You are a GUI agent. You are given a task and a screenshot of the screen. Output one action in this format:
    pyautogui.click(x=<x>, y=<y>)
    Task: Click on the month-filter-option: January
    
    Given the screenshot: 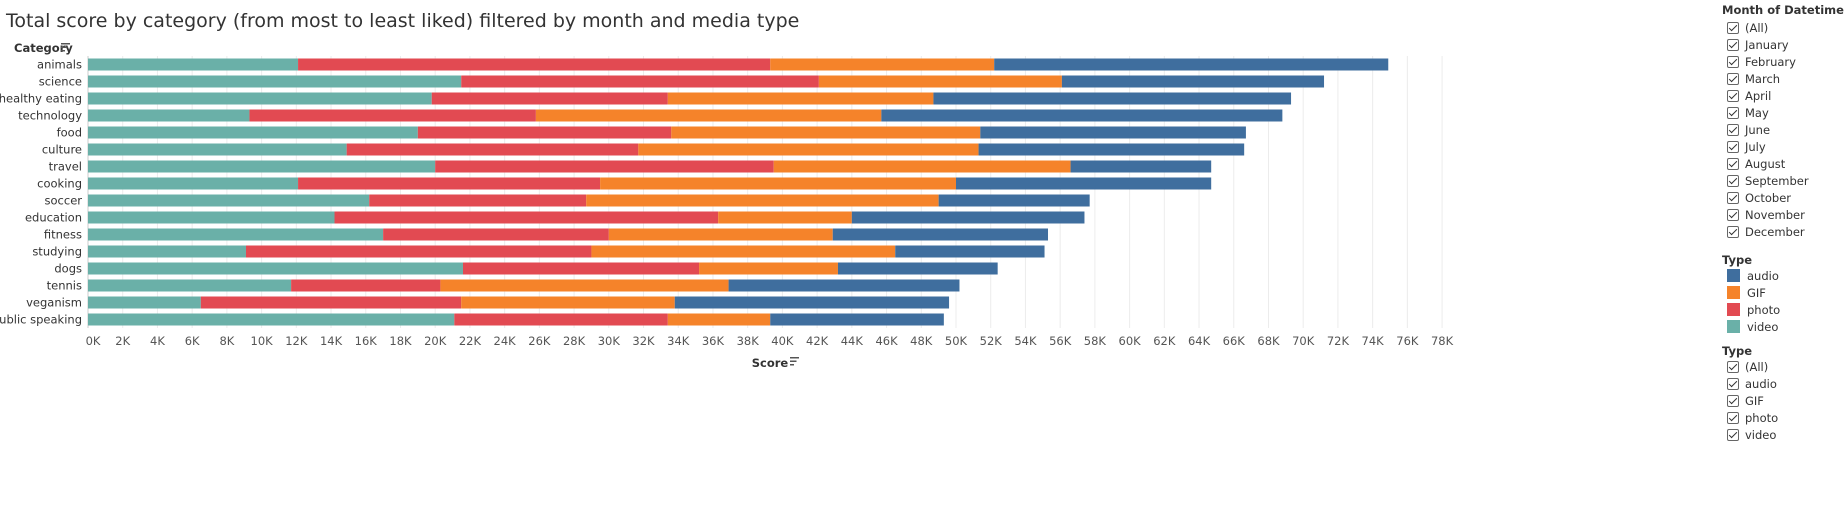 What is the action you would take?
    pyautogui.click(x=1755, y=44)
    